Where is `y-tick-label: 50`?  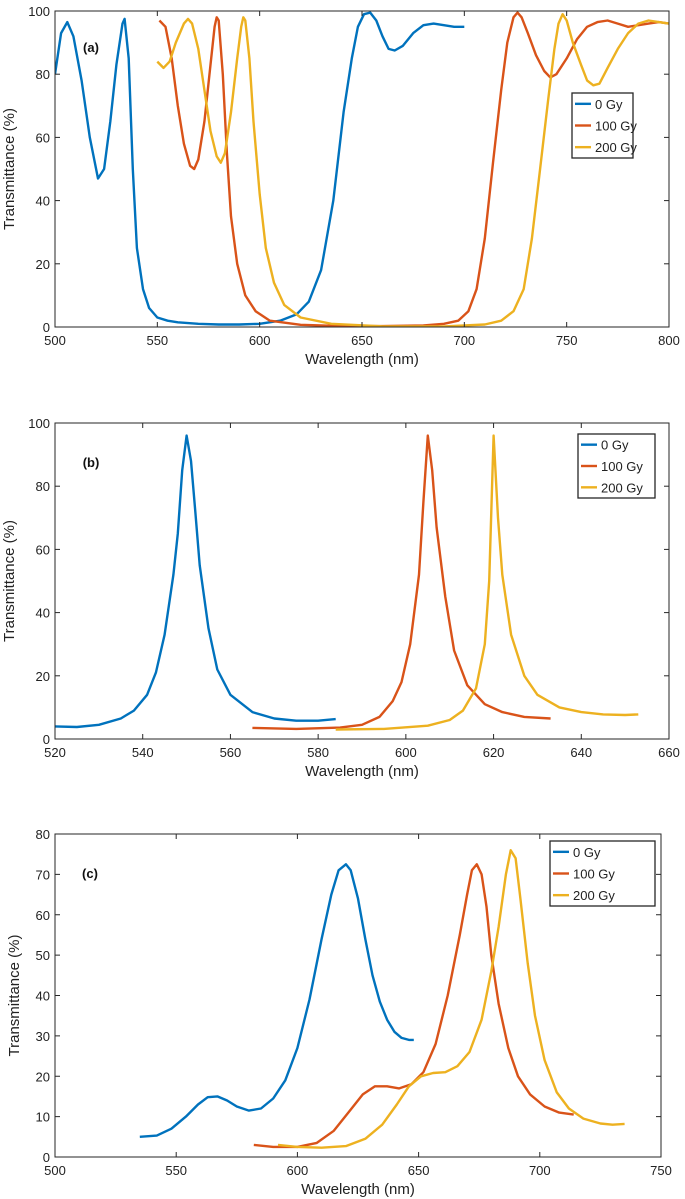
y-tick-label: 50 is located at coordinates (43, 955).